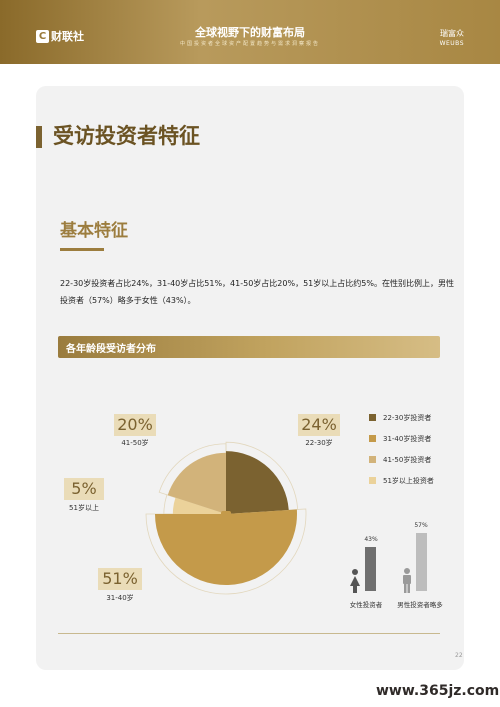  What do you see at coordinates (199, 505) in the screenshot?
I see `pie-slice-51岁以上投资者` at bounding box center [199, 505].